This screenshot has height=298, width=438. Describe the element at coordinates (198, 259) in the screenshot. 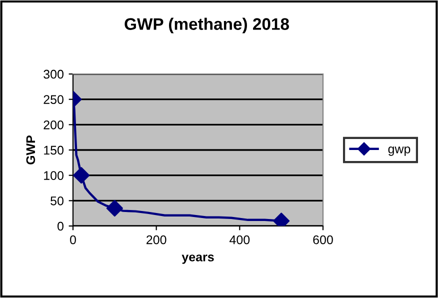

I see `x-axis-title: years` at that location.